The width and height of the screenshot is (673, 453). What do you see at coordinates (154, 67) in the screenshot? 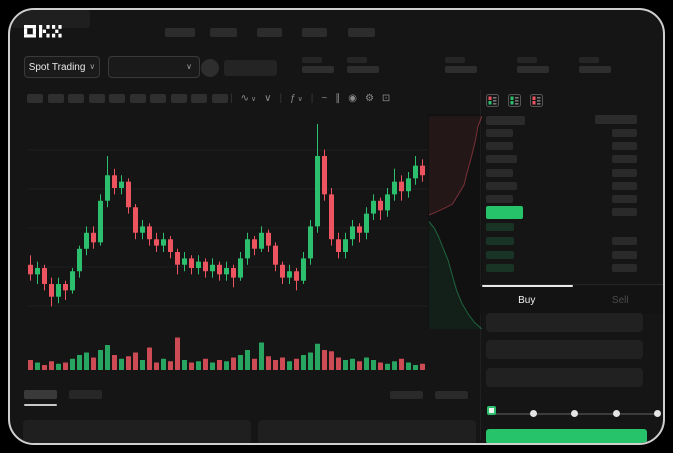
I see `pair-dropdown: ∨` at bounding box center [154, 67].